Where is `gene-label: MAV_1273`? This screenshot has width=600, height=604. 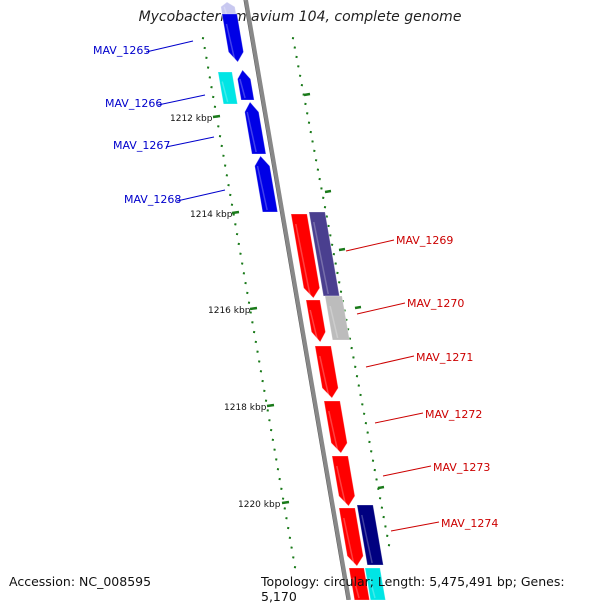
gene-label: MAV_1273 is located at coordinates (461, 467).